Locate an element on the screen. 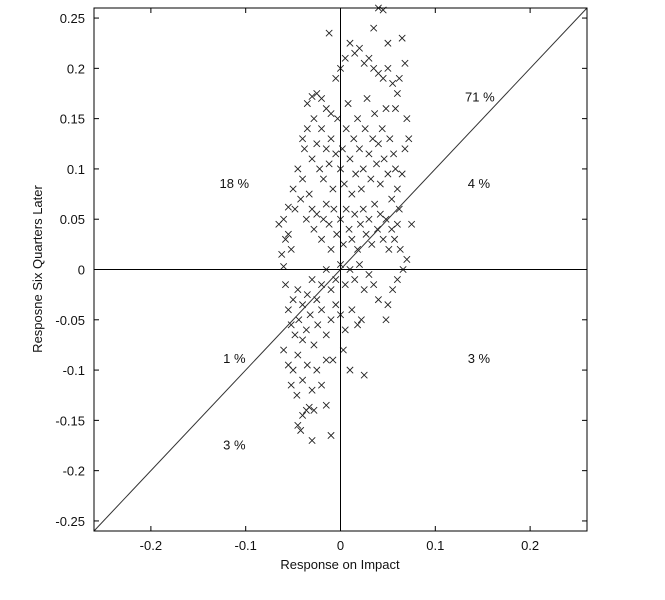 The width and height of the screenshot is (665, 600). x-tick-labels: -0.2 -0.1 0 0.1 0.2 is located at coordinates (339, 545).